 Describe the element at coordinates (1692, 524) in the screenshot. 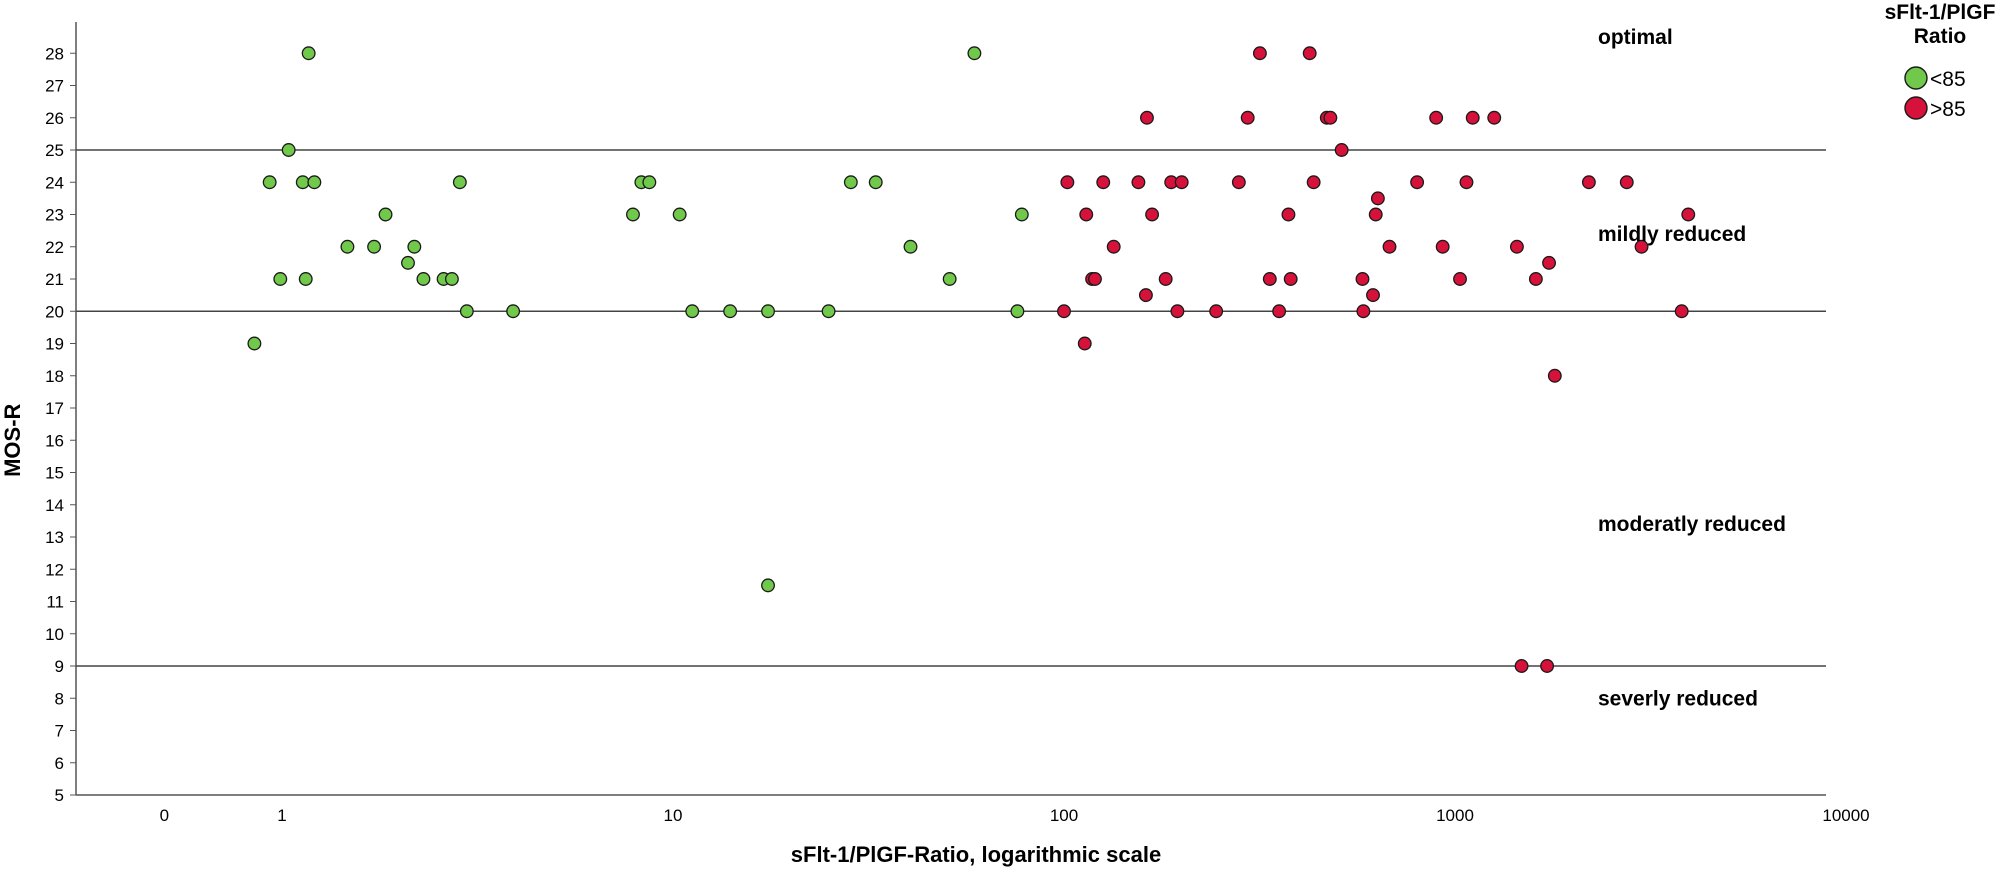

I see `zone-label: moderatly reduced` at that location.